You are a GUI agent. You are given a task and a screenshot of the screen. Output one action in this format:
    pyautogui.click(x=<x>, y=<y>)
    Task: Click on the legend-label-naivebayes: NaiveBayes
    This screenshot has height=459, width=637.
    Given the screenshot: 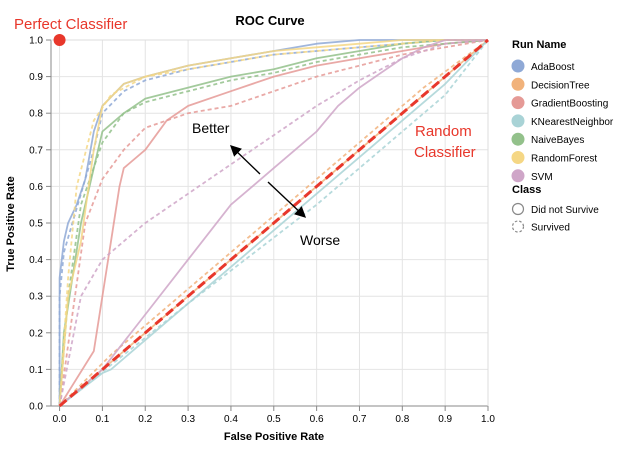 What is the action you would take?
    pyautogui.click(x=557, y=140)
    